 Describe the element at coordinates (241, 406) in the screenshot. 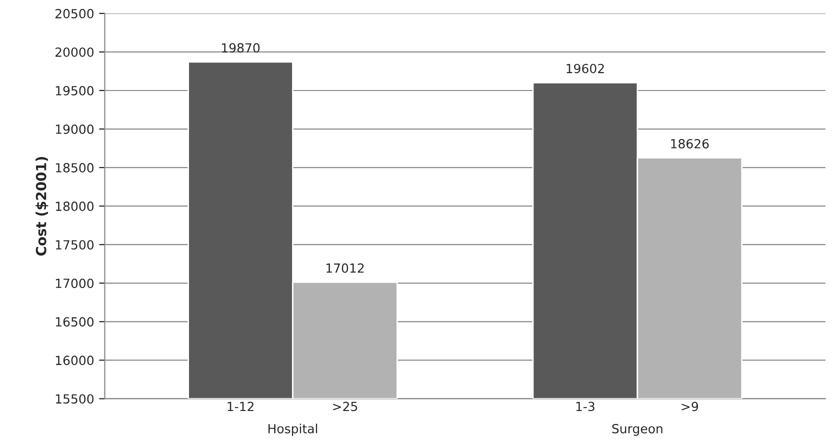

I see `x-tick-label: 1-12` at that location.